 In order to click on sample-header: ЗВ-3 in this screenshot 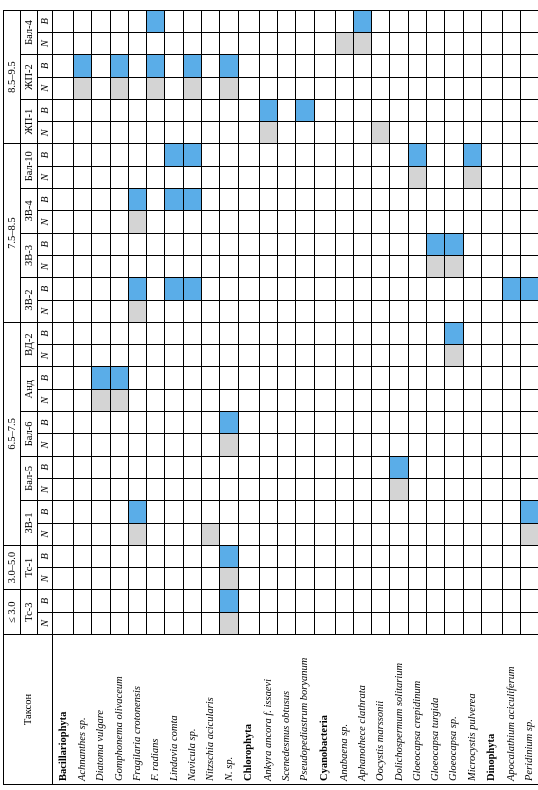, I will do `click(29, 255)`.